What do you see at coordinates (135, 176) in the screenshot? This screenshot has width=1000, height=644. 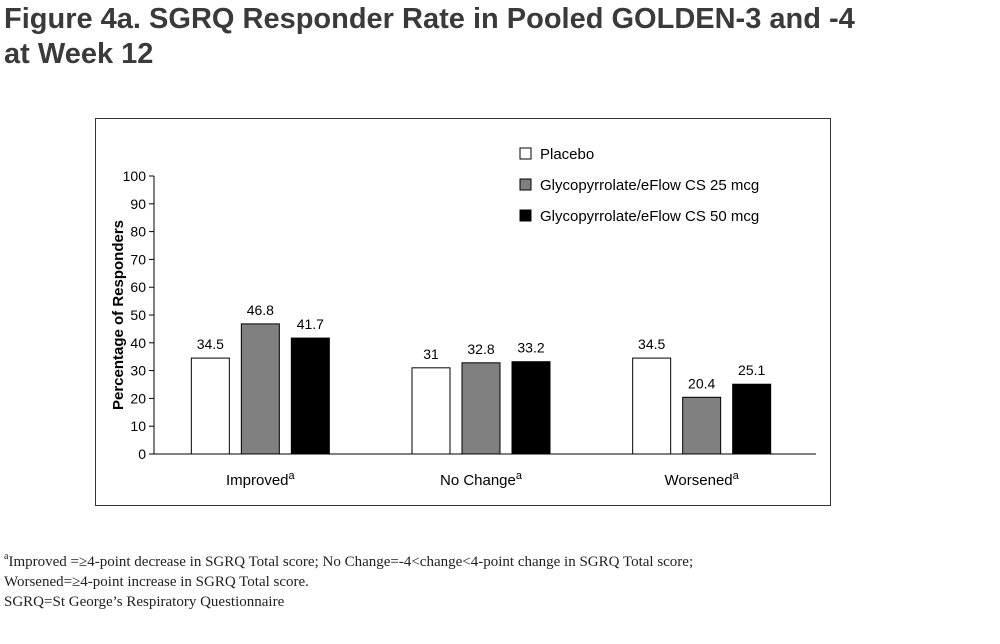 I see `y-tick-label: 100` at bounding box center [135, 176].